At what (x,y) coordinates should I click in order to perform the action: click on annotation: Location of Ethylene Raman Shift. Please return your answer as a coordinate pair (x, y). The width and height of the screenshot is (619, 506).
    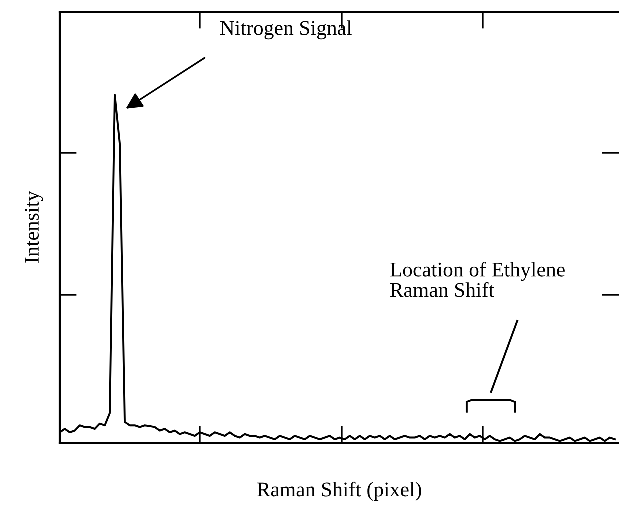
    Looking at the image, I should click on (477, 280).